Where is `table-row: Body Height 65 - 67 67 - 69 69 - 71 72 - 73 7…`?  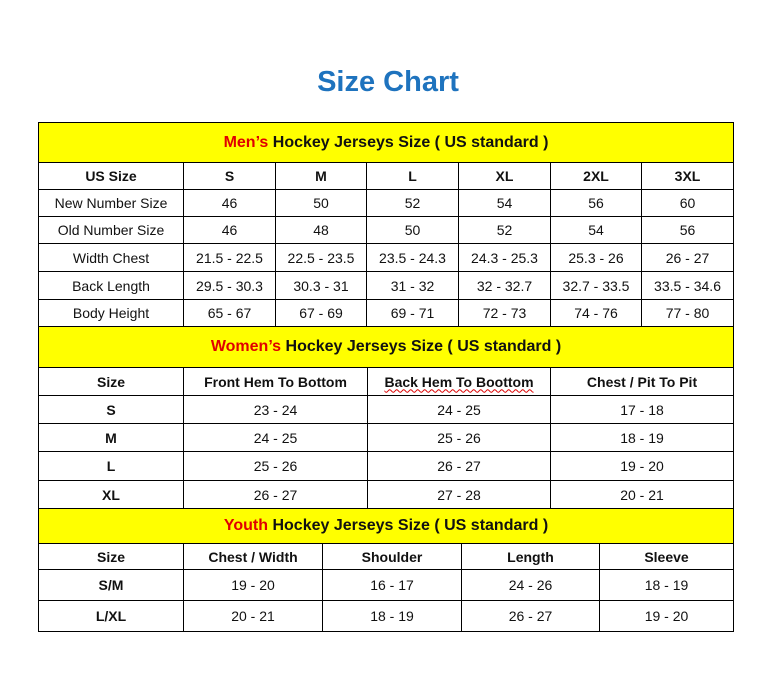 table-row: Body Height 65 - 67 67 - 69 69 - 71 72 - 73 7… is located at coordinates (386, 313).